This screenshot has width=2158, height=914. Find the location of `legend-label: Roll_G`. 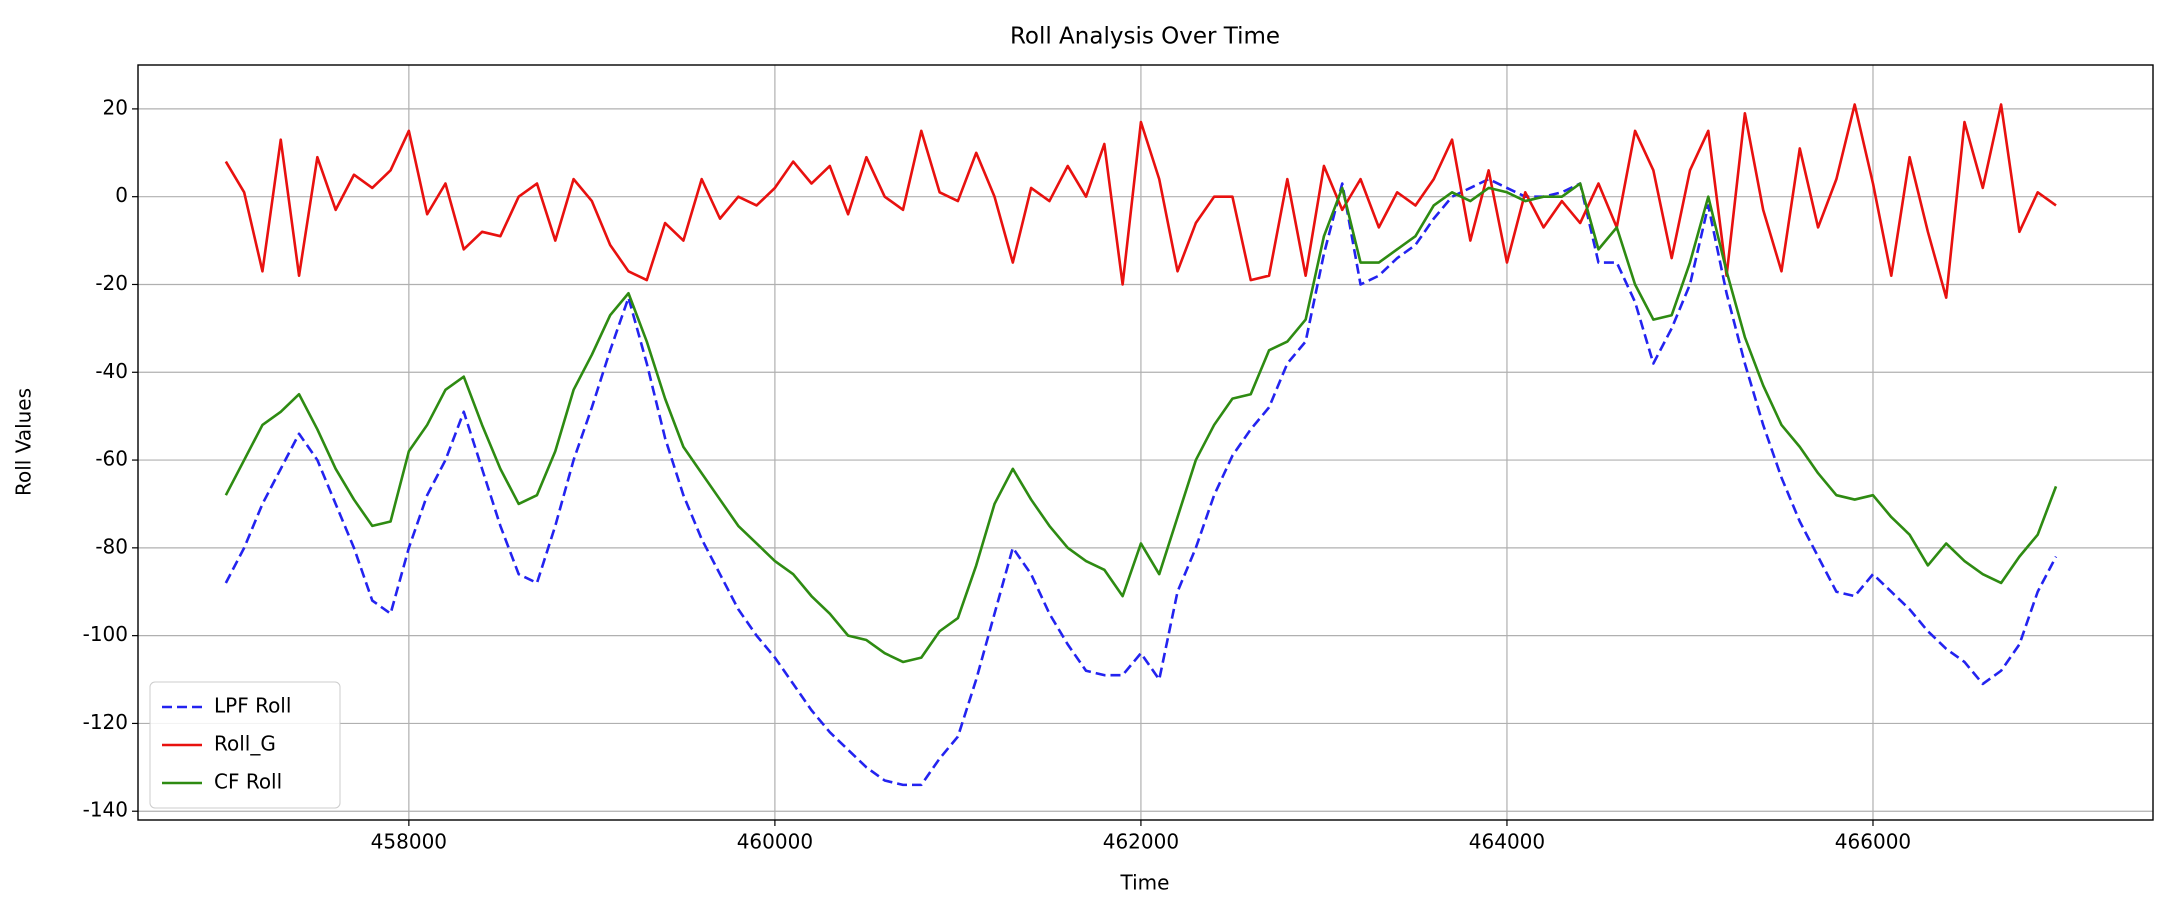

legend-label: Roll_G is located at coordinates (245, 744).